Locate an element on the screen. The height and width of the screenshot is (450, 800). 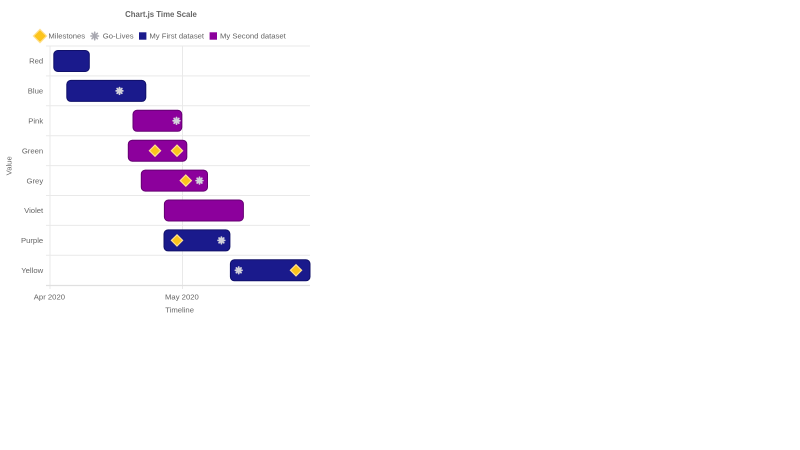
svg-text: Go-Lives is located at coordinates (118, 36).